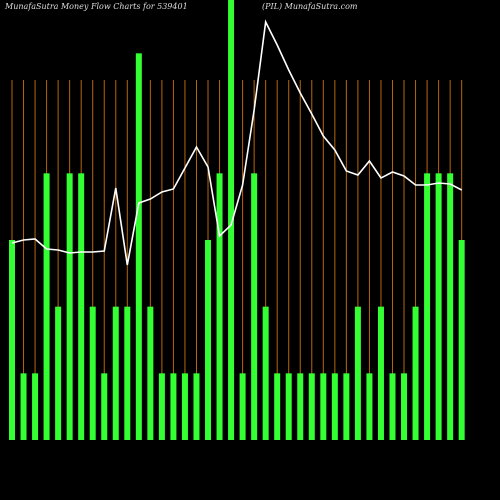 The image size is (500, 500). What do you see at coordinates (310, 6) in the screenshot?
I see `chart-subtitle: (PIL) MunafaSutra.com` at bounding box center [310, 6].